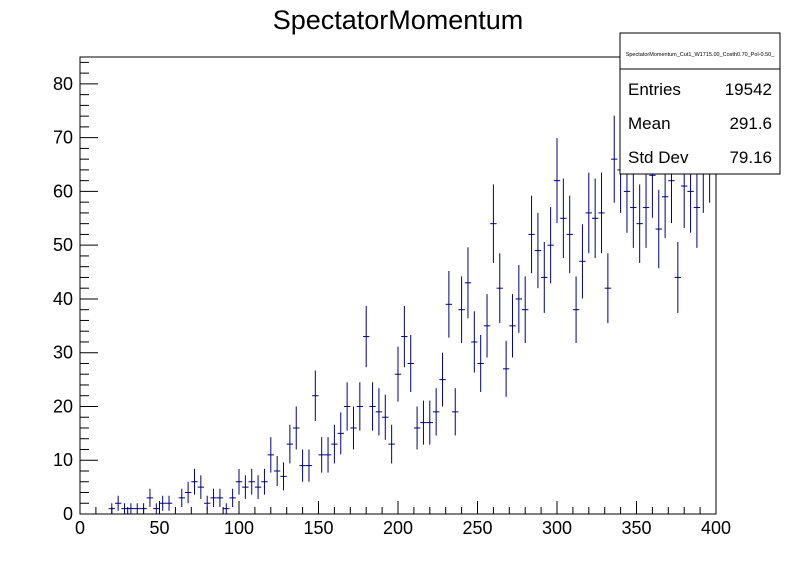 This screenshot has width=796, height=572. What do you see at coordinates (63, 353) in the screenshot?
I see `y-tick-label: 30` at bounding box center [63, 353].